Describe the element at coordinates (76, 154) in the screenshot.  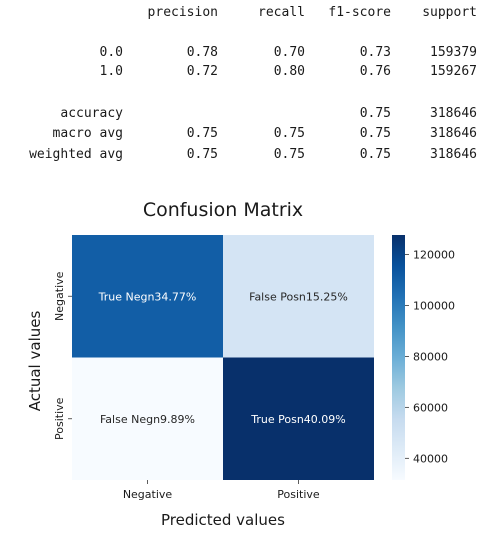
I see `report-row-label: weighted avg` at that location.